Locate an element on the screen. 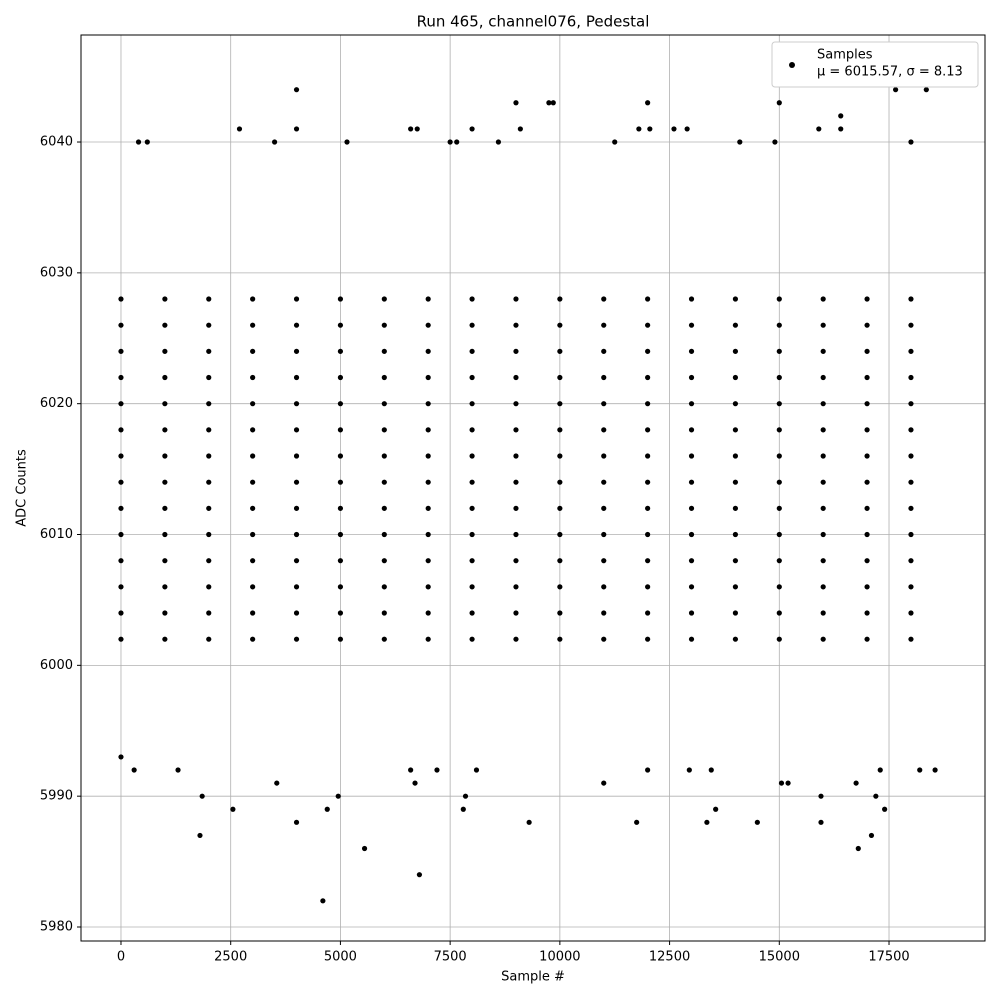  x-tick-label: 5000 is located at coordinates (340, 957).